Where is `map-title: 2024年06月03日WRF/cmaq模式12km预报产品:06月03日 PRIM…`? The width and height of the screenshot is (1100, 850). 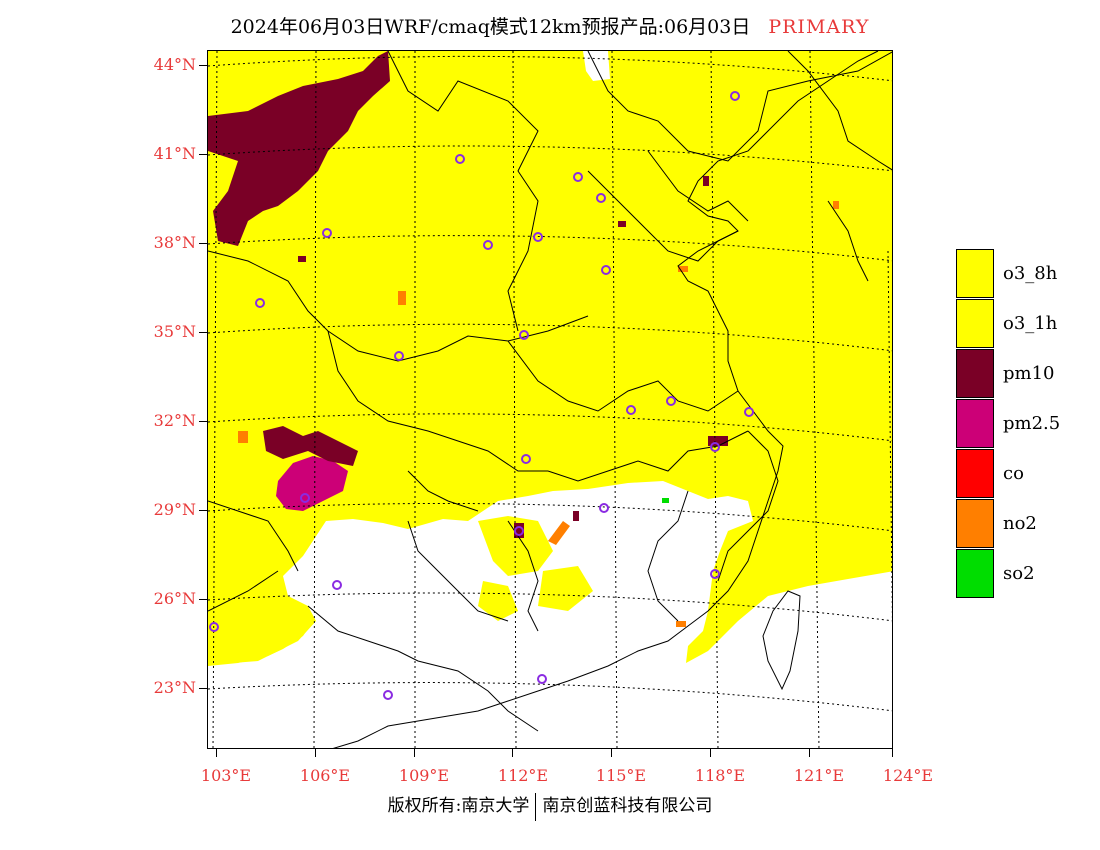
map-title: 2024年06月03日WRF/cmaq模式12km预报产品:06月03日 PRIM… is located at coordinates (550, 25).